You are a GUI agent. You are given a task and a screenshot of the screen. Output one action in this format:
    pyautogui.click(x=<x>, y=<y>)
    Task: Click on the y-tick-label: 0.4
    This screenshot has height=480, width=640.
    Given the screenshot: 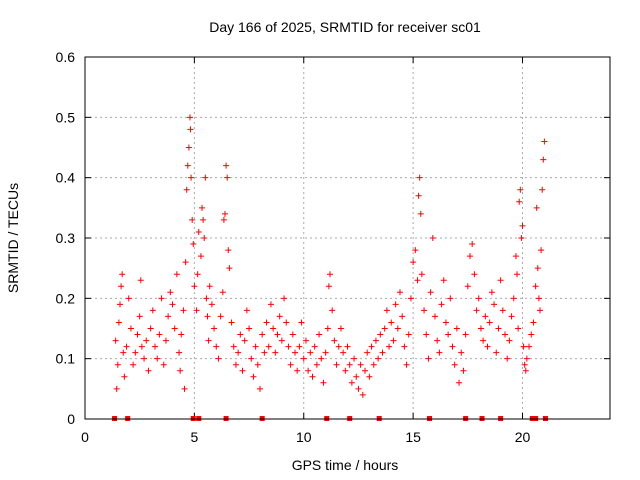 What is the action you would take?
    pyautogui.click(x=66, y=178)
    